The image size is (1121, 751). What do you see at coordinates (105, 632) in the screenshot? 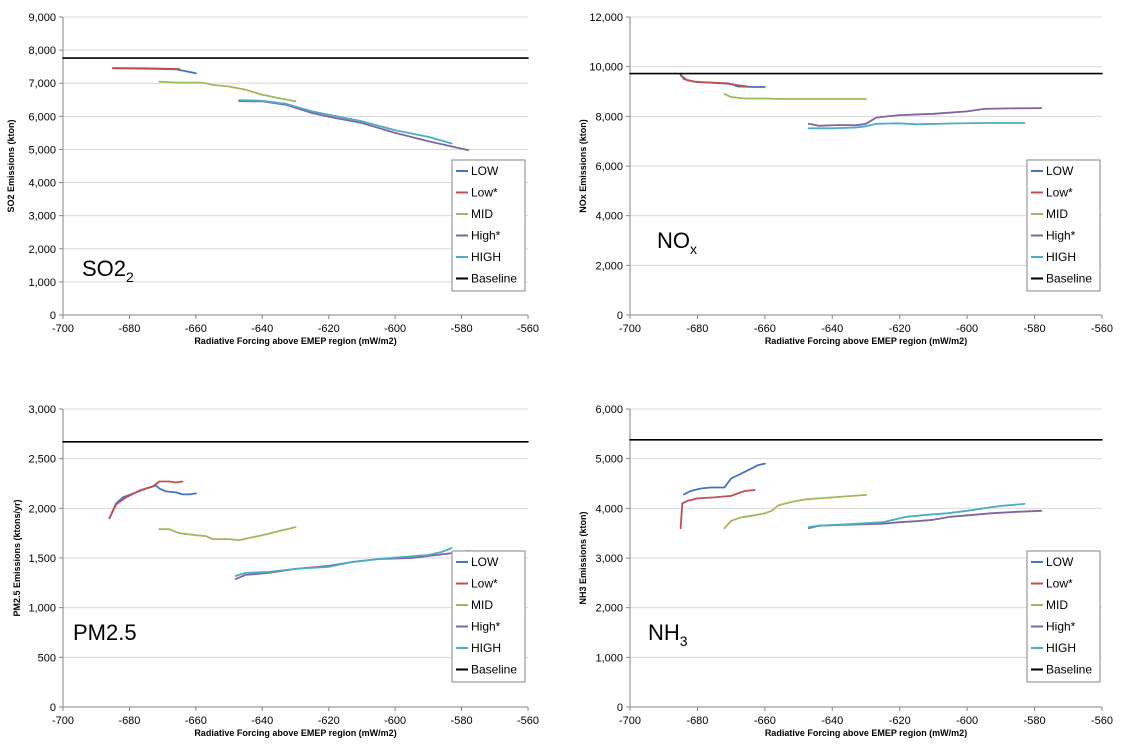
I see `pollutant-annotation: PM2.5` at bounding box center [105, 632].